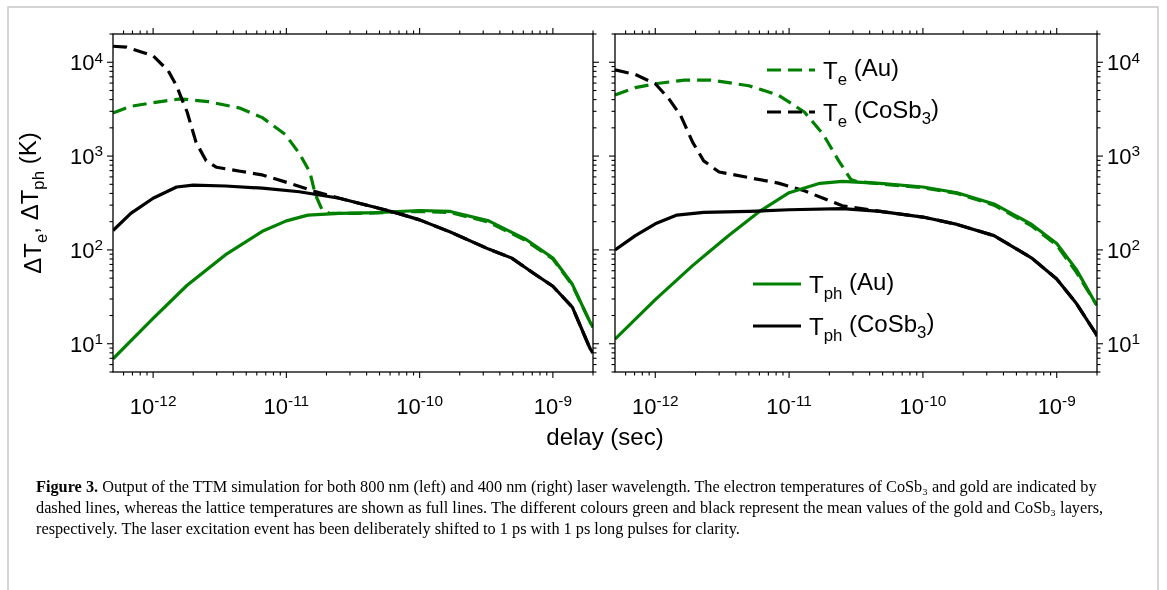 The width and height of the screenshot is (1167, 590). What do you see at coordinates (852, 285) in the screenshot?
I see `legend-label: T$_{ph}$ (Au)` at bounding box center [852, 285].